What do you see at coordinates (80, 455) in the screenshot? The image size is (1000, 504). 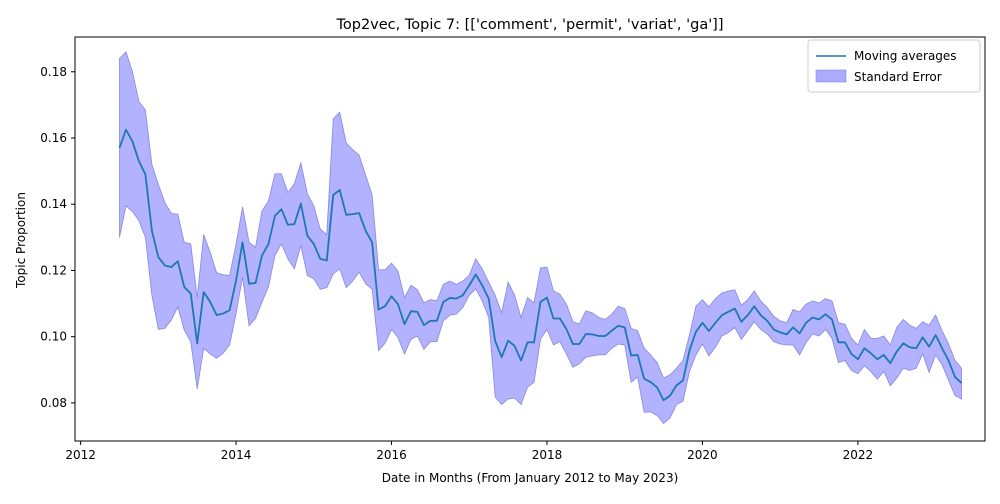 I see `x-tick-label: 2012` at bounding box center [80, 455].